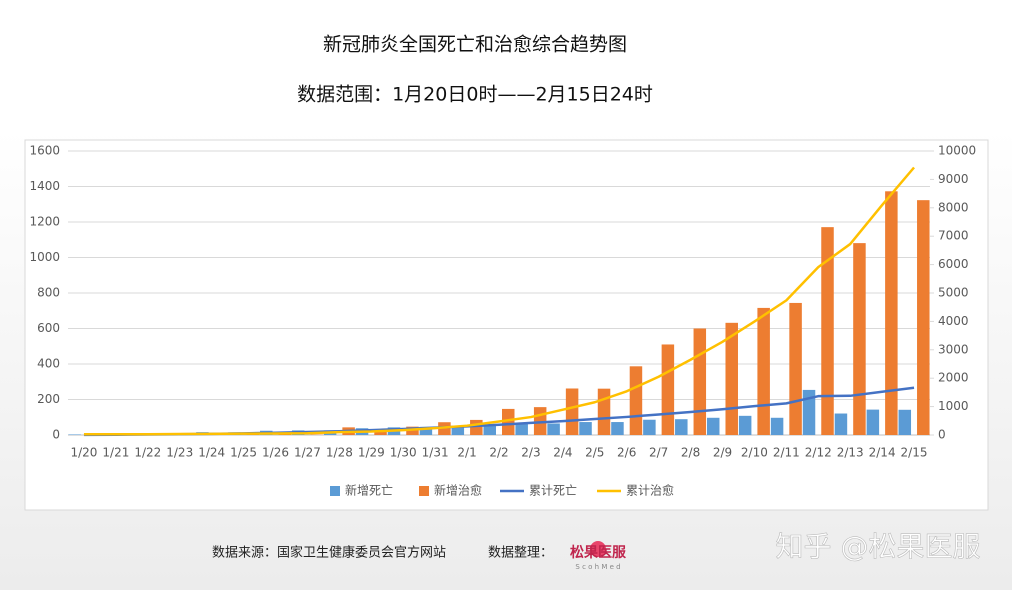 The width and height of the screenshot is (1012, 594). Describe the element at coordinates (754, 453) in the screenshot. I see `x-tick-label: 2/10` at that location.